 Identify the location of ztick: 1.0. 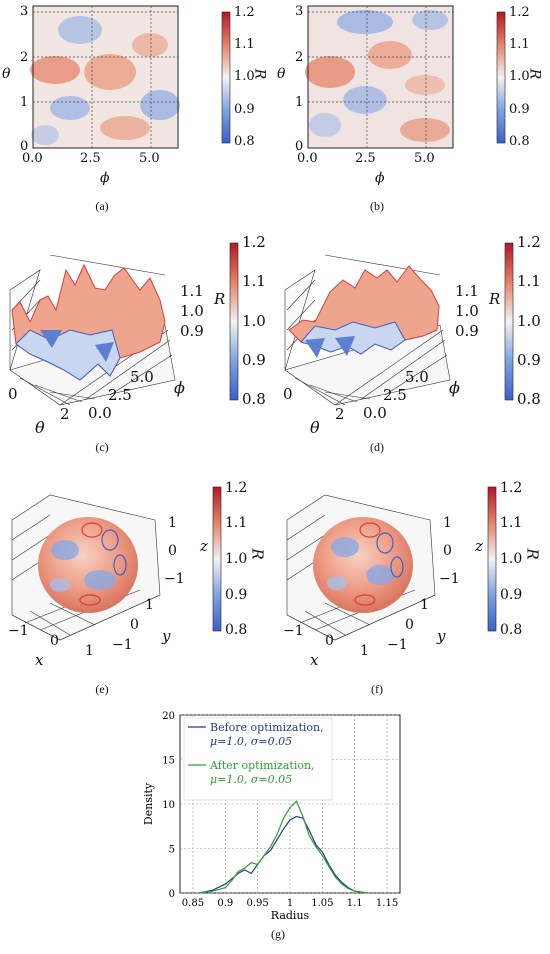
(192, 311).